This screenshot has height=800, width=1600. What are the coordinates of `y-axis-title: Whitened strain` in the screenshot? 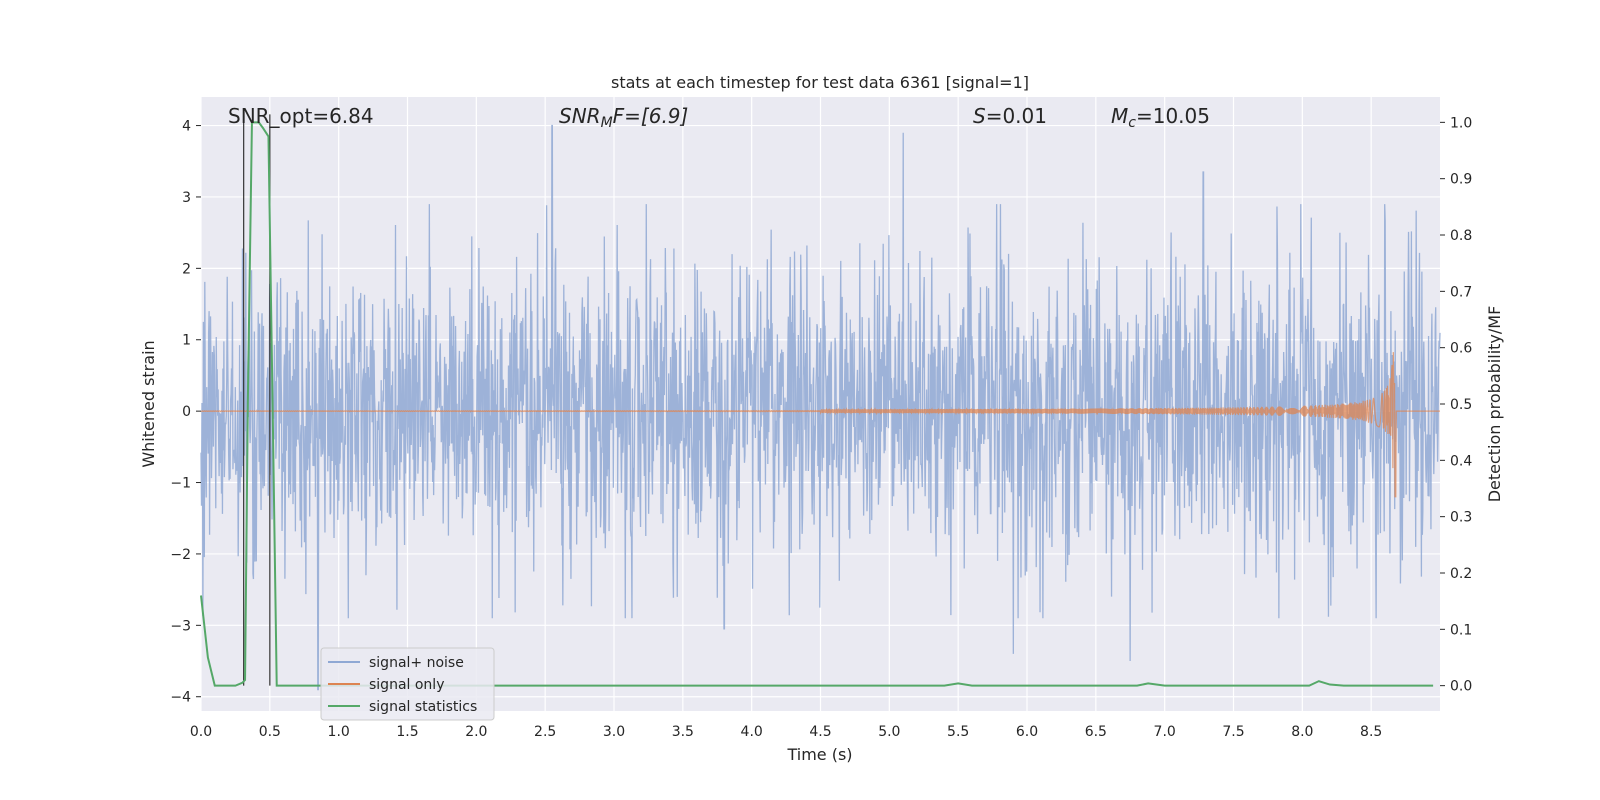 It's located at (148, 403).